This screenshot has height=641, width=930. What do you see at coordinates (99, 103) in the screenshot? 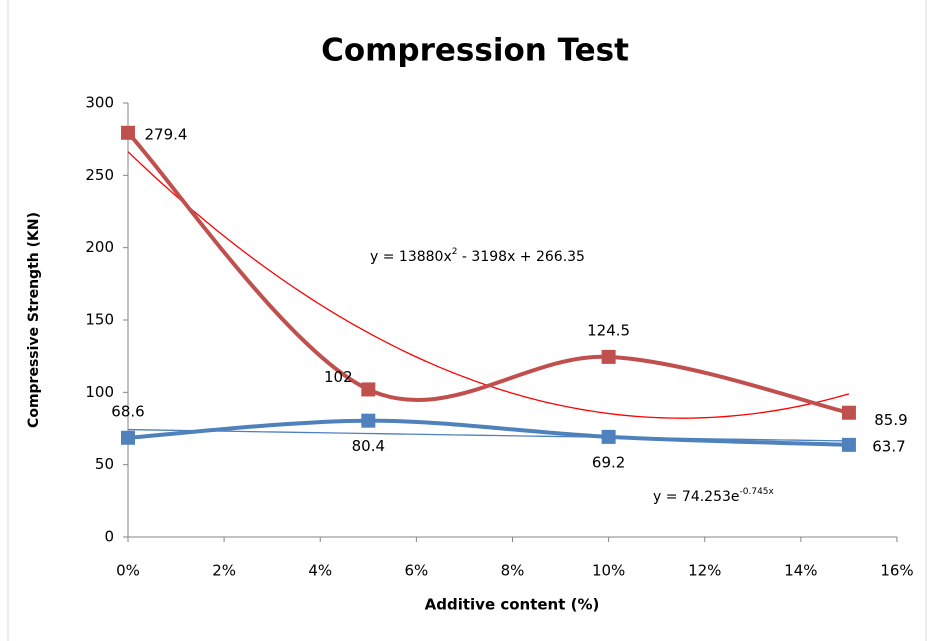
I see `y-tick-label: 300` at bounding box center [99, 103].